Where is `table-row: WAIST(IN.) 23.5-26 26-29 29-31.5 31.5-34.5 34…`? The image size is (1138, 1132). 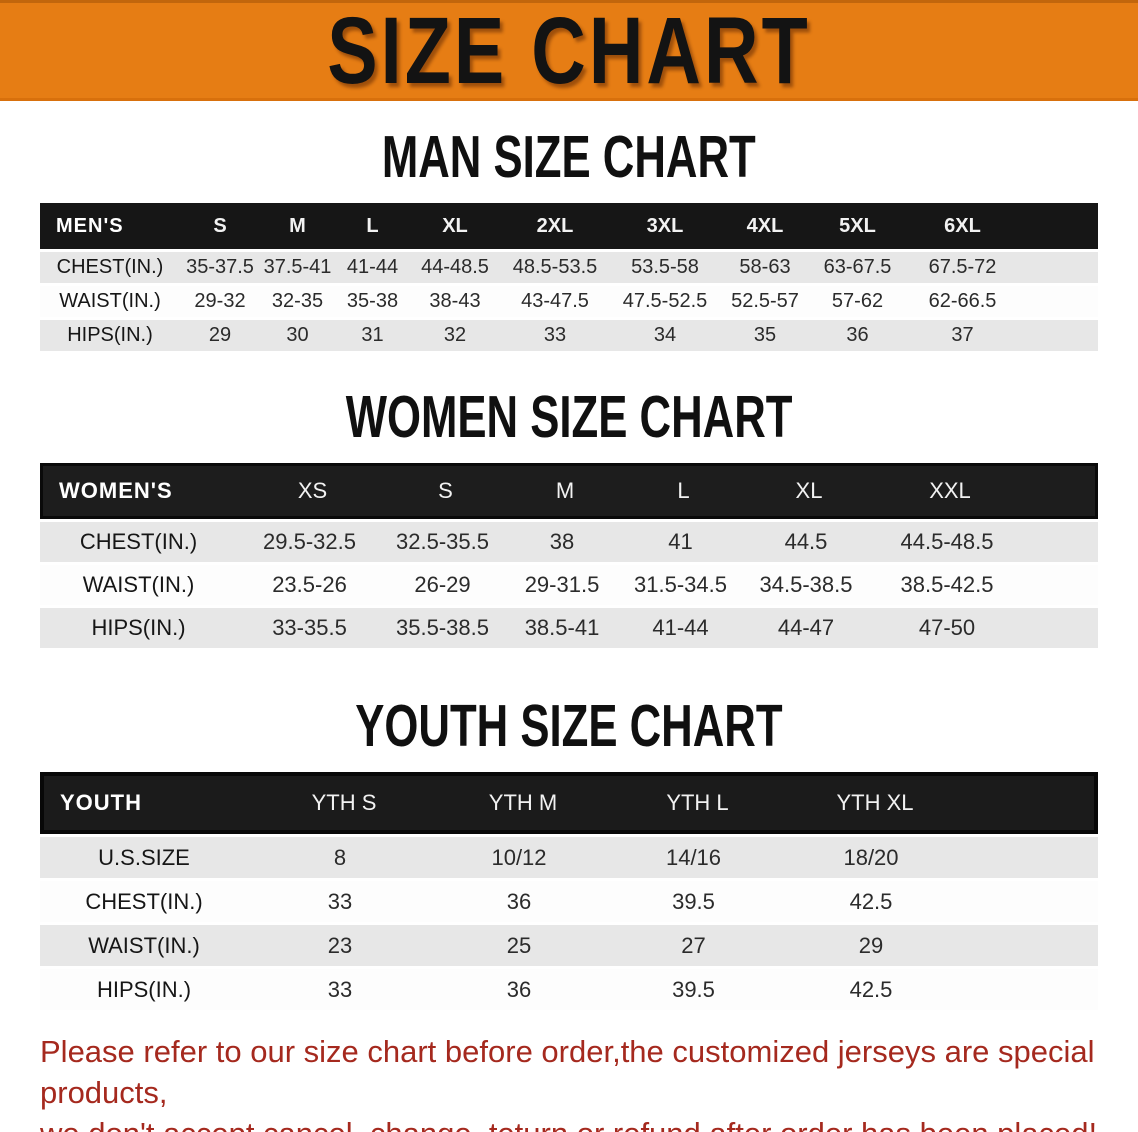
table-row: WAIST(IN.) 23.5-26 26-29 29-31.5 31.5-34.5 34… is located at coordinates (569, 585).